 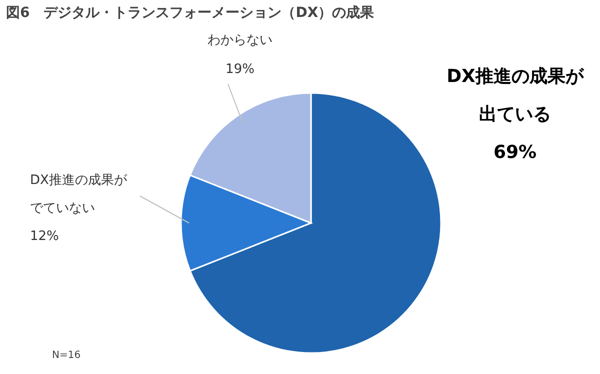 I want to click on slice-label: DX推進の成果が出ている, so click(x=515, y=95).